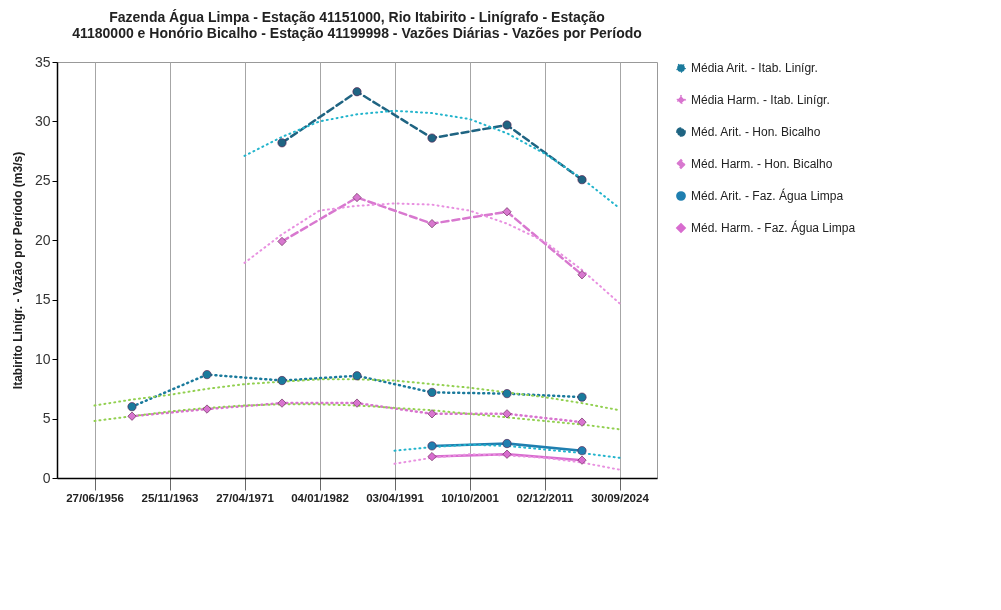 The height and width of the screenshot is (610, 1001). I want to click on legend-label: Méd. Arit. - Hon. Bicalho, so click(756, 132).